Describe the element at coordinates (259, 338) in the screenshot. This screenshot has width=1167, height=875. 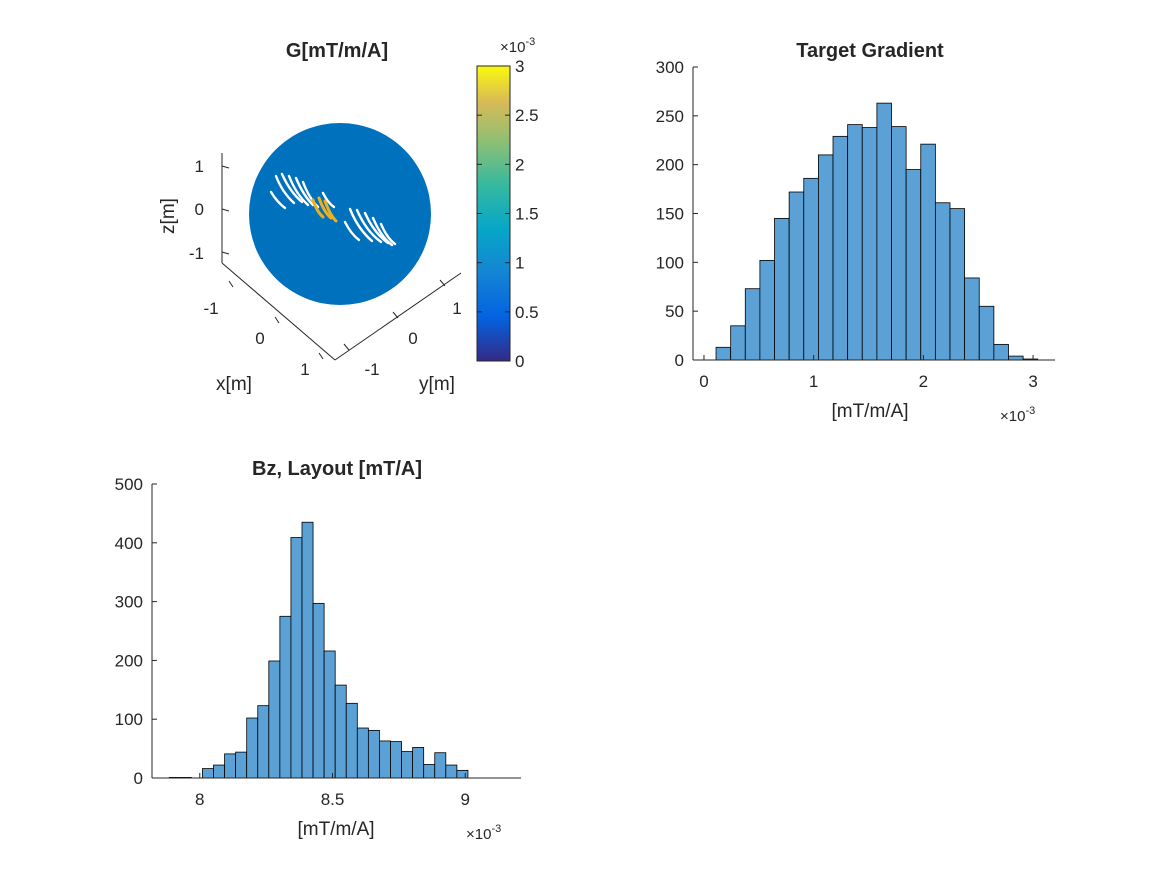
I see `x-tick-label: 0` at that location.